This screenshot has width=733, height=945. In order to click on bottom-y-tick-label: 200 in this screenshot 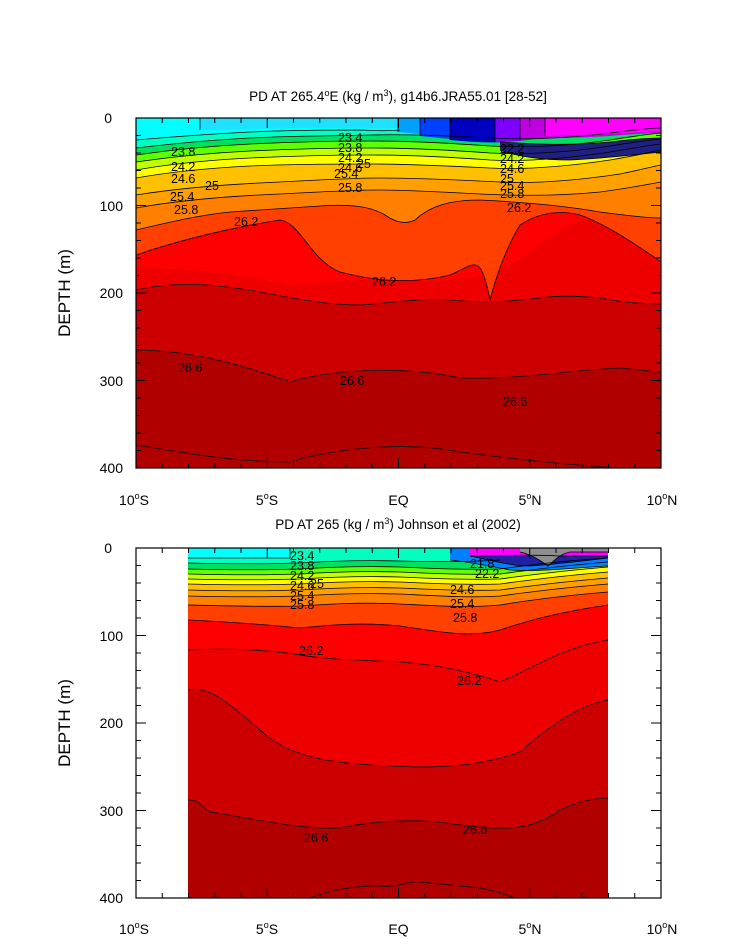, I will do `click(112, 723)`.